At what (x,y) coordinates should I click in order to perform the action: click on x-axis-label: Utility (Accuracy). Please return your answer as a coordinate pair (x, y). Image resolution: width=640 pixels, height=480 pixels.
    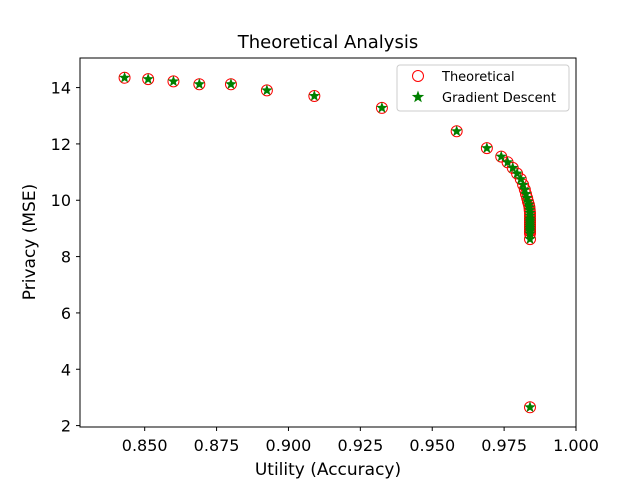
    Looking at the image, I should click on (328, 470).